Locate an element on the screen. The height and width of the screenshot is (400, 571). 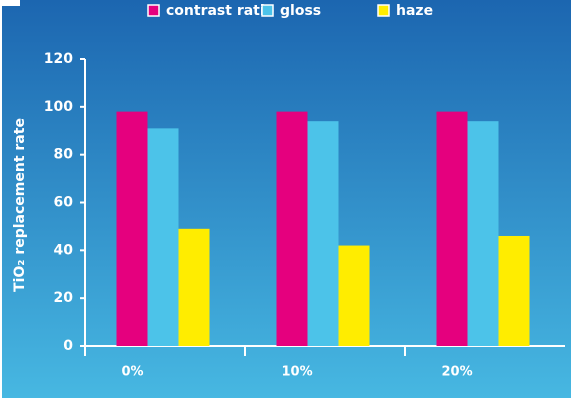
legend-label: gloss is located at coordinates (300, 11).